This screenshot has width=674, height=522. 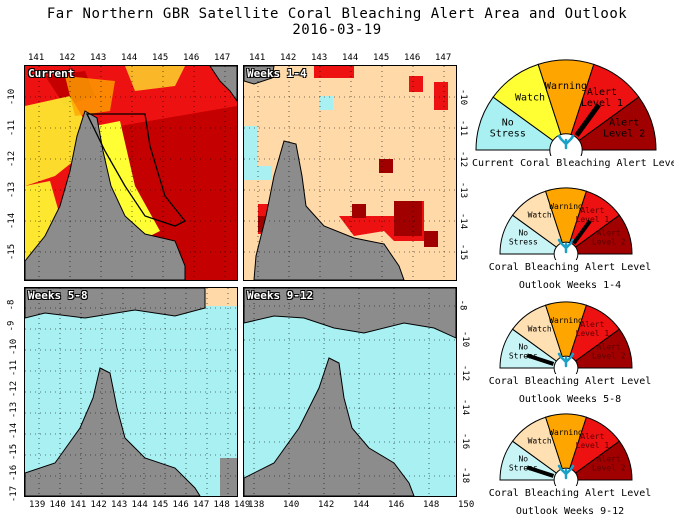 I want to click on current-alert-map, so click(x=131, y=173).